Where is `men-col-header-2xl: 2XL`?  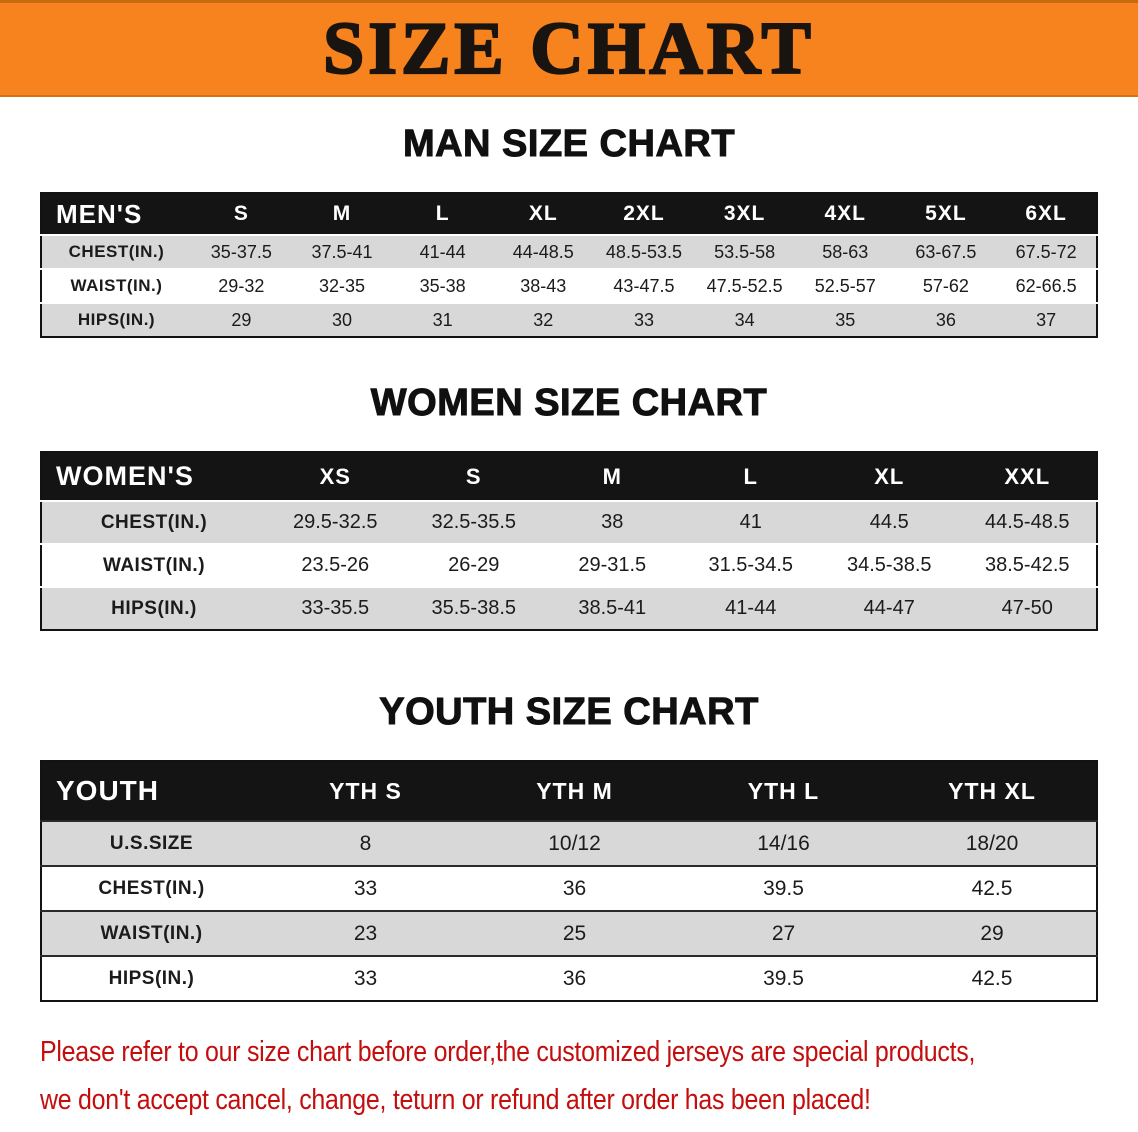 men-col-header-2xl: 2XL is located at coordinates (644, 214).